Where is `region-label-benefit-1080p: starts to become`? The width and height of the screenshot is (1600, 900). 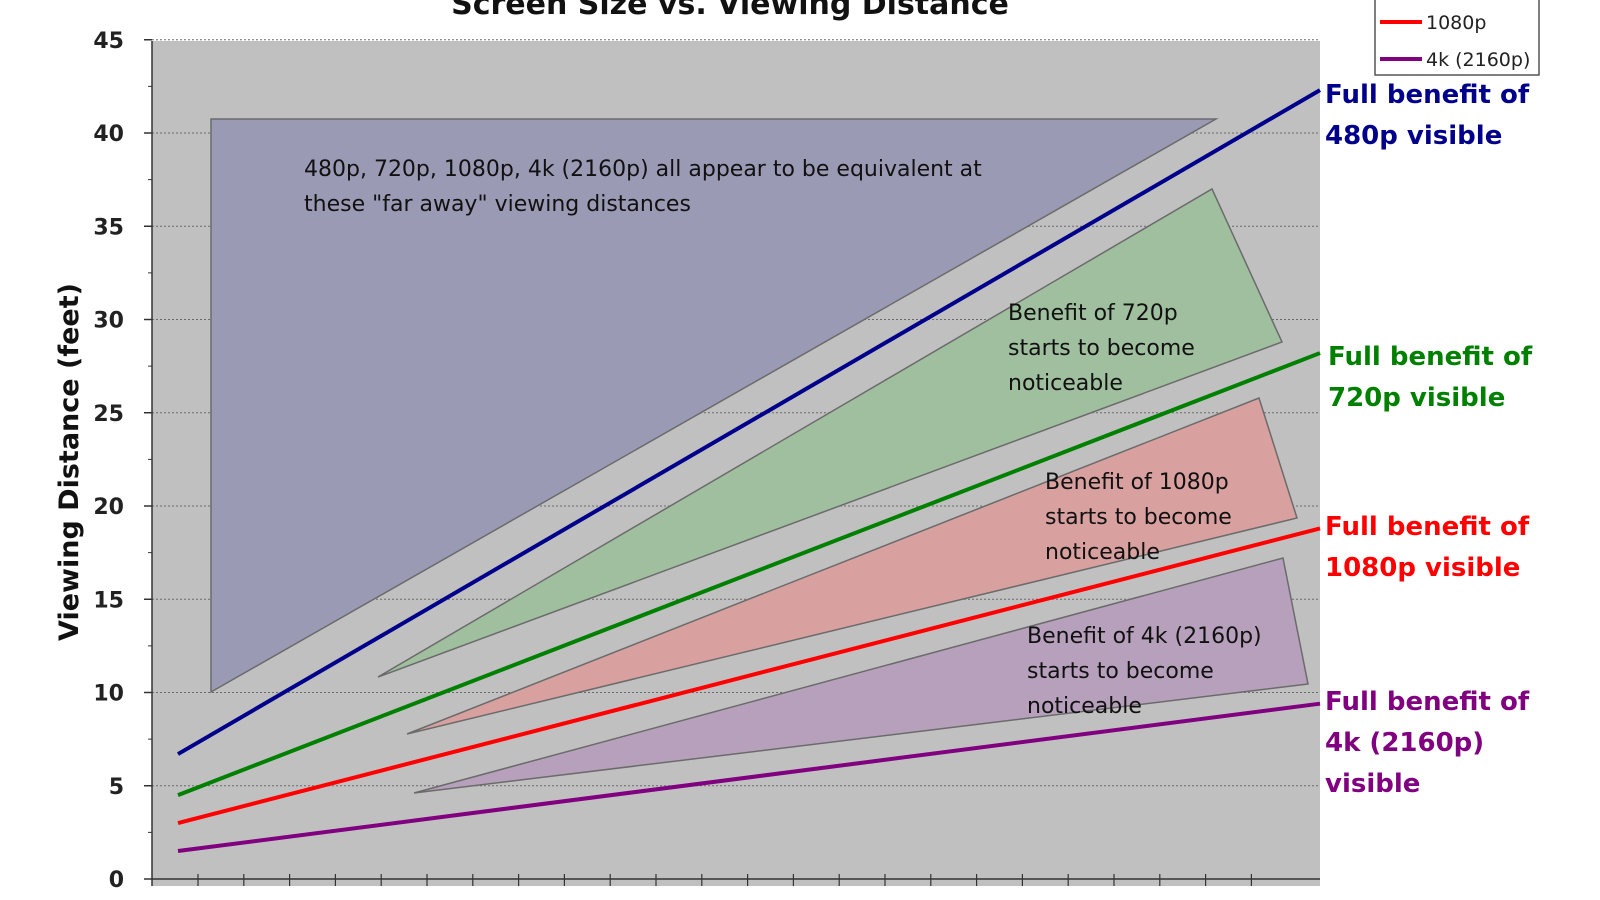
region-label-benefit-1080p: starts to become is located at coordinates (1138, 517).